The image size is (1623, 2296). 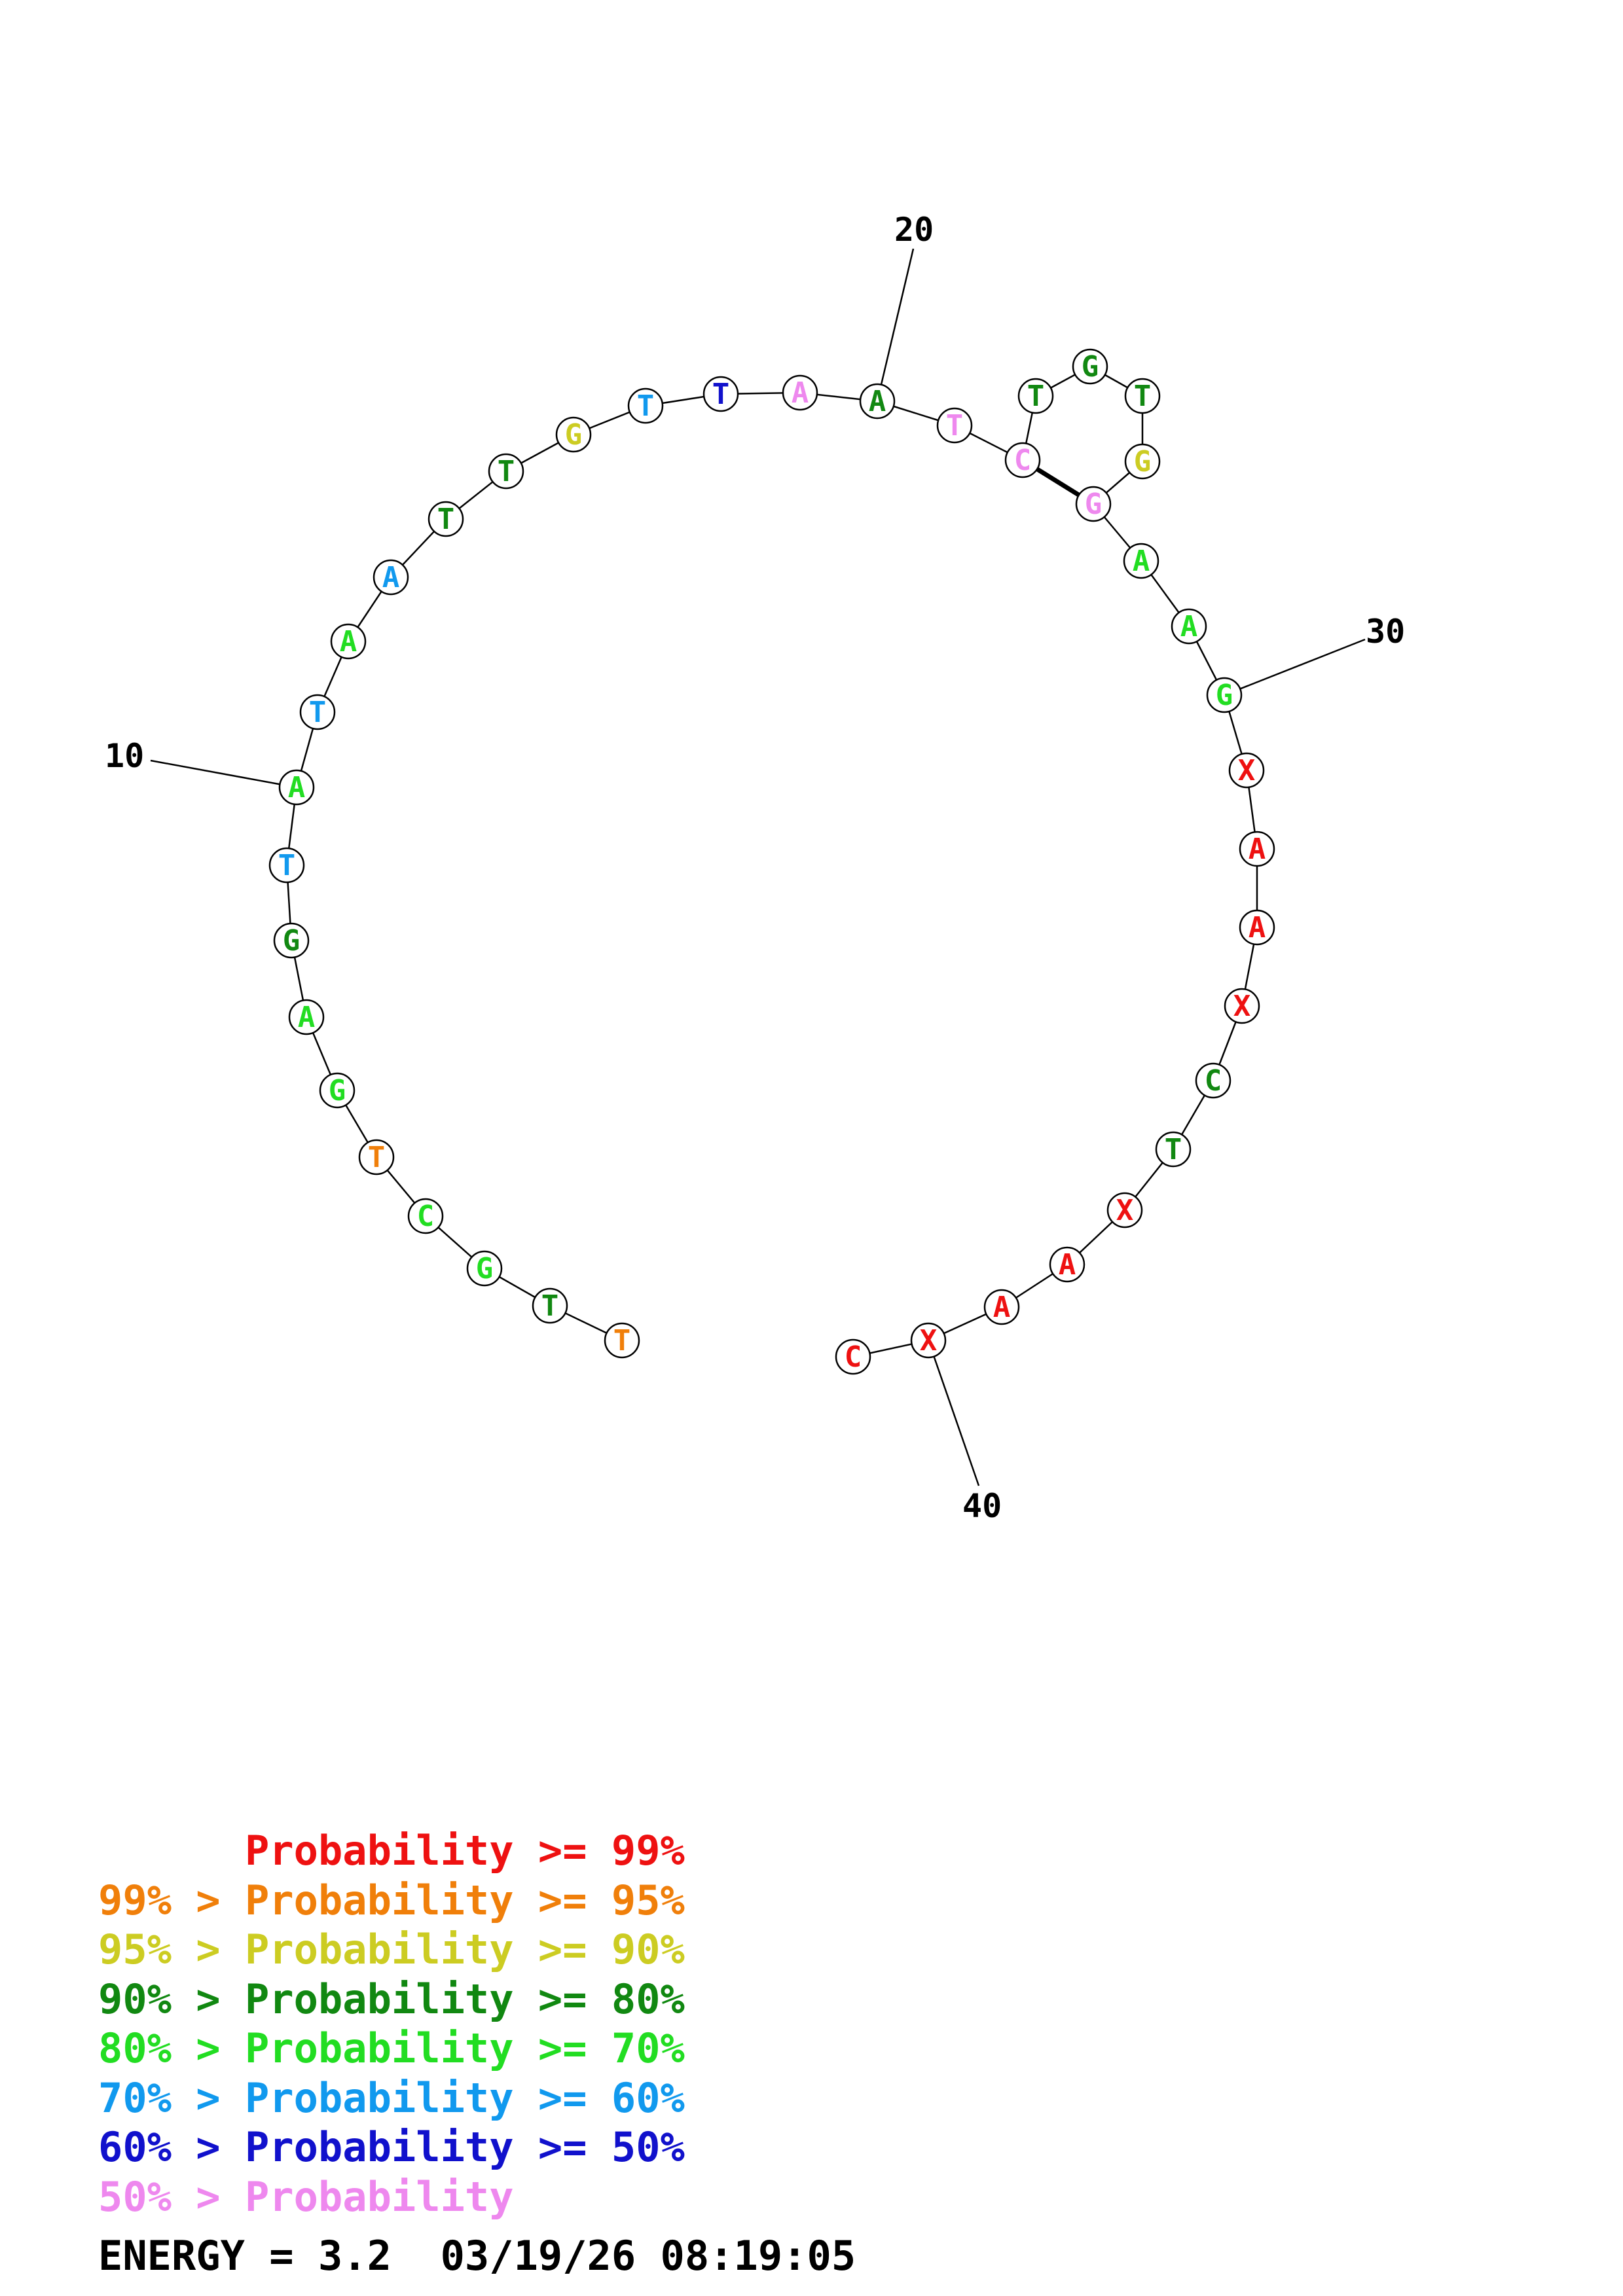 I want to click on legend-row: 70% > Probability >= 60%, so click(x=391, y=2098).